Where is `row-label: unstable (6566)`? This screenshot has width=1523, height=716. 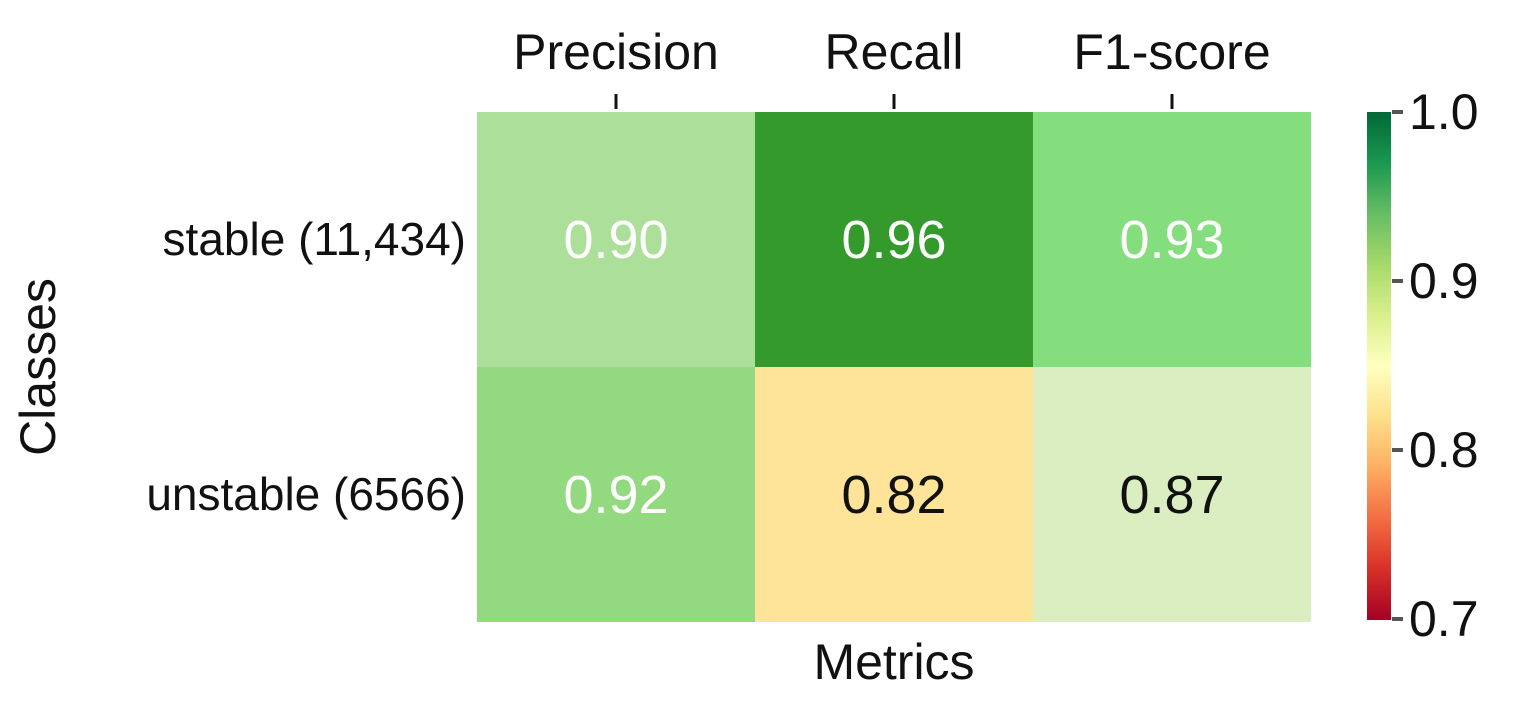
row-label: unstable (6566) is located at coordinates (306, 494).